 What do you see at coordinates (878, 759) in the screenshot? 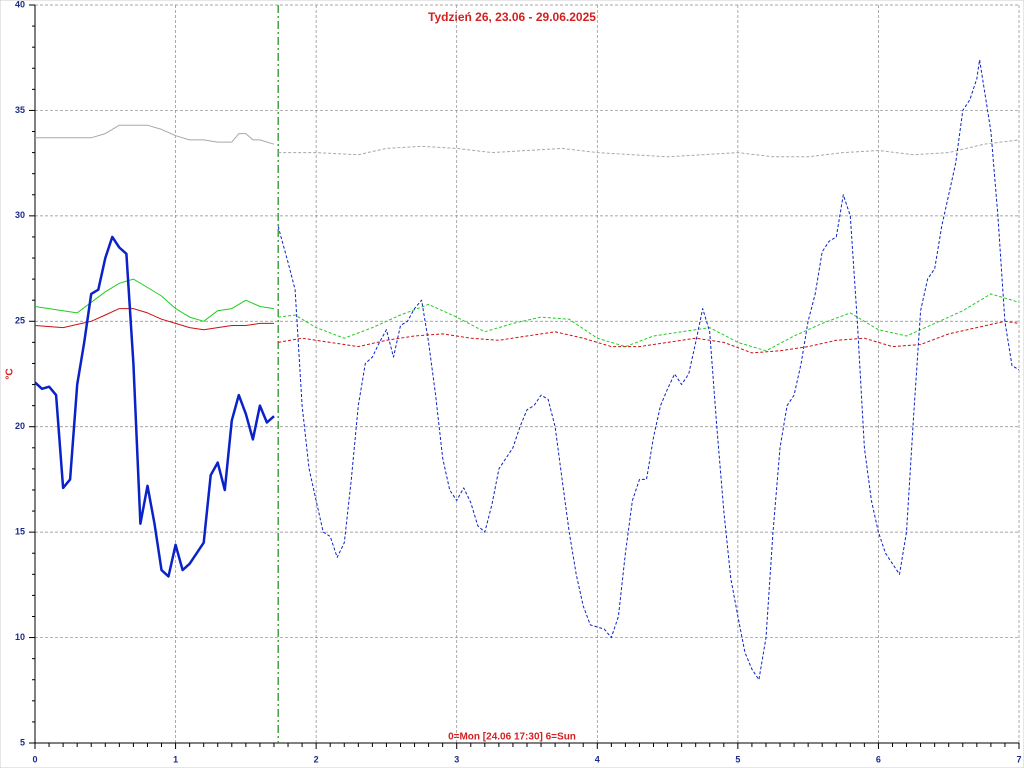
I see `x-tick-label: 6` at bounding box center [878, 759].